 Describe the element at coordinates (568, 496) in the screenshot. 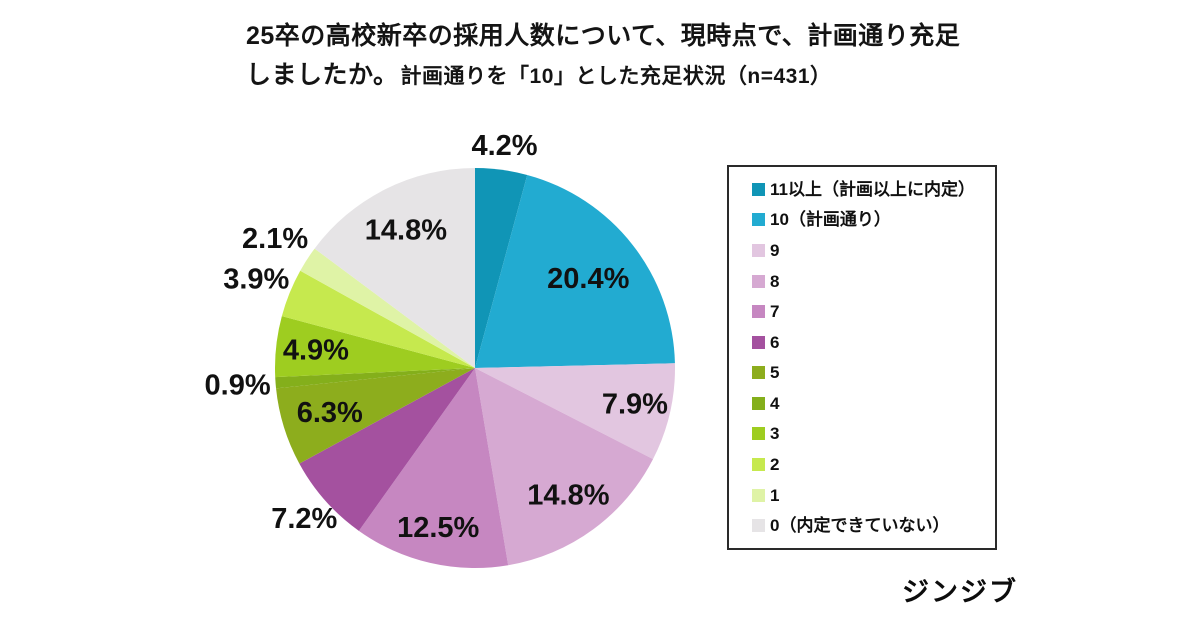

I see `pie-value-label-3: 14.8%` at that location.